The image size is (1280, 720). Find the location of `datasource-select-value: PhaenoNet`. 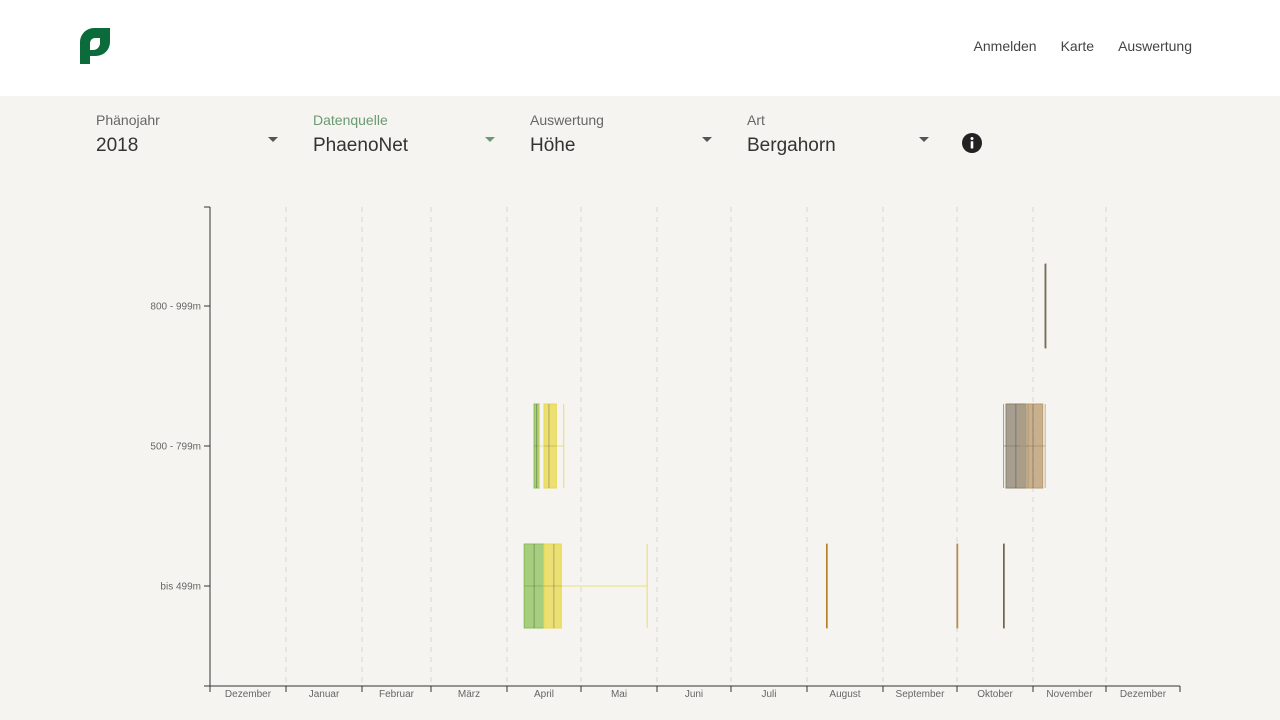

datasource-select-value: PhaenoNet is located at coordinates (361, 145).